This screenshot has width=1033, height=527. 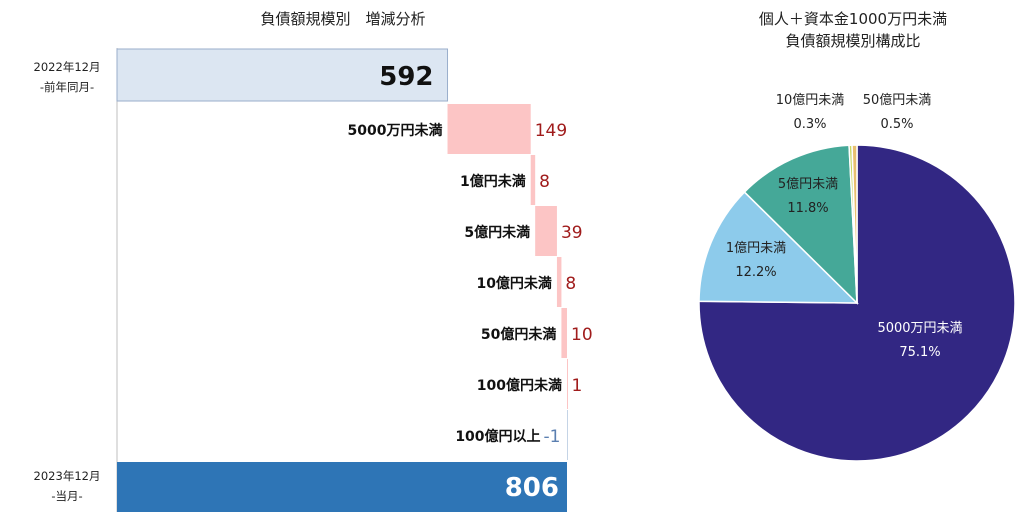 What do you see at coordinates (67, 476) in the screenshot?
I see `waterfall-label-end-line1: 2023年12月` at bounding box center [67, 476].